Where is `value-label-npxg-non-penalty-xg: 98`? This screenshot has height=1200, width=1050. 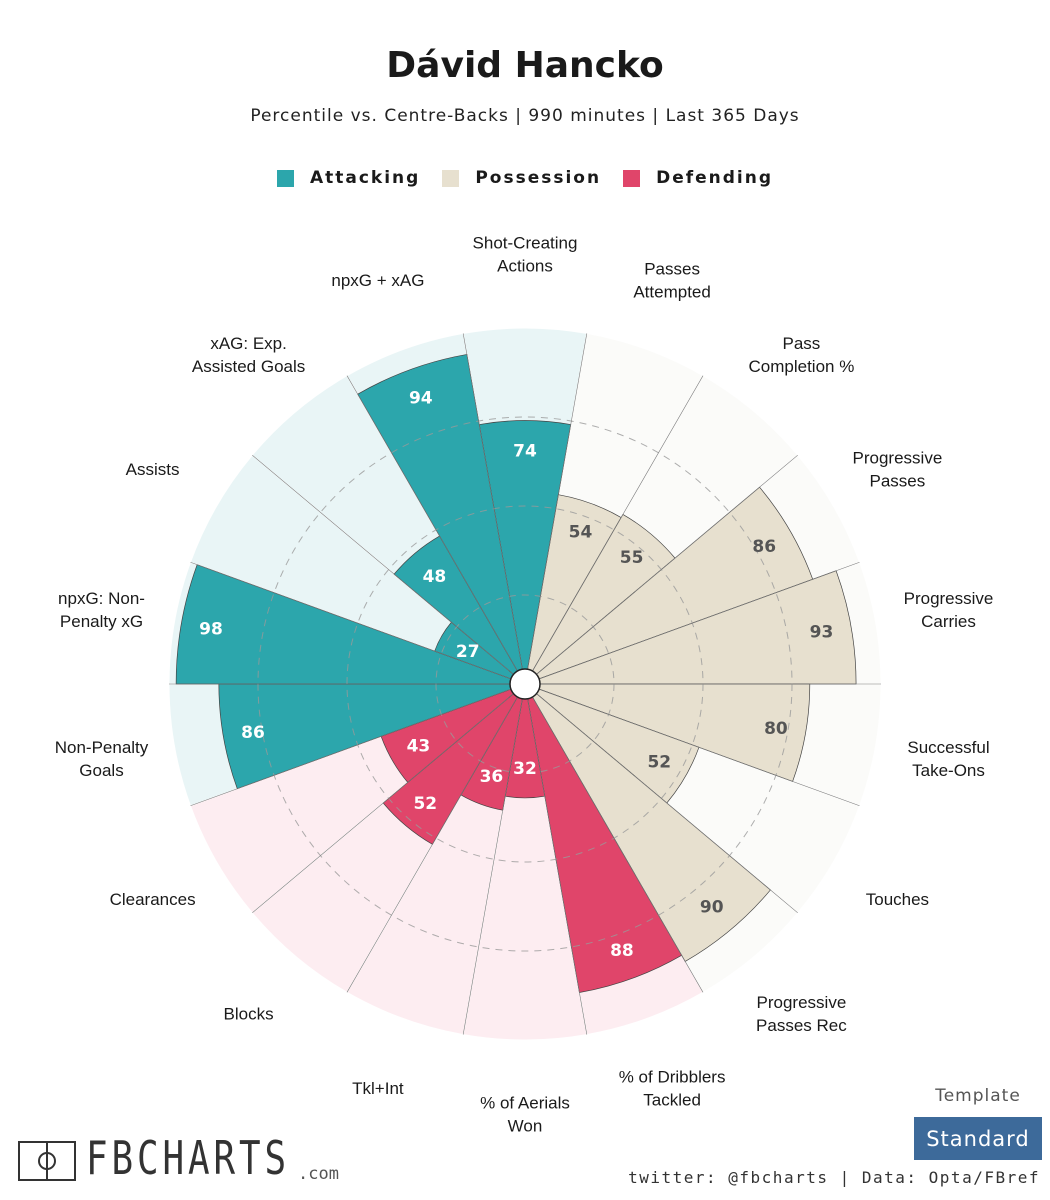 value-label-npxg-non-penalty-xg: 98 is located at coordinates (211, 630).